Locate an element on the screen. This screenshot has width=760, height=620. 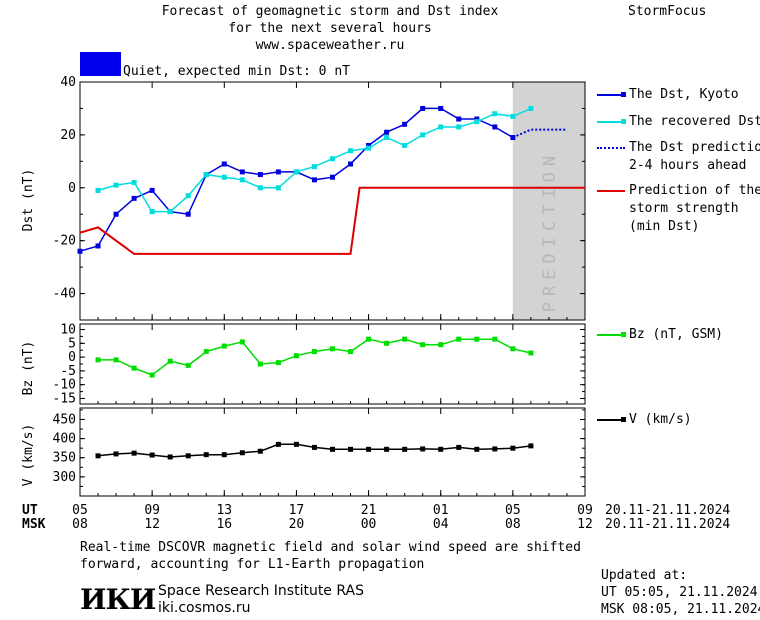
msk-tick-label: 20 is located at coordinates (296, 524).